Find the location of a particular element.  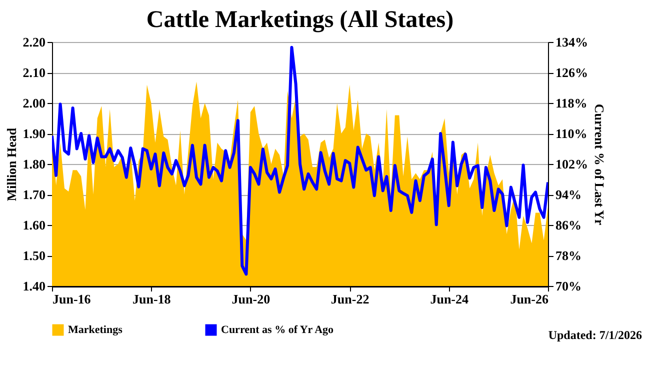

y-tick-label: 2.20 is located at coordinates (34, 42).